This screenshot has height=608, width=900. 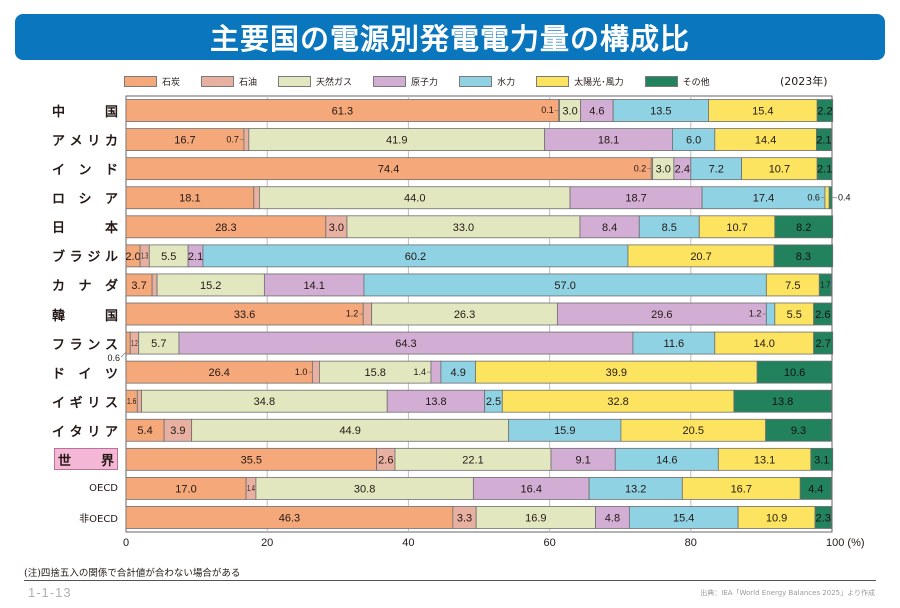 I want to click on data-label: 8.4, so click(x=609, y=228).